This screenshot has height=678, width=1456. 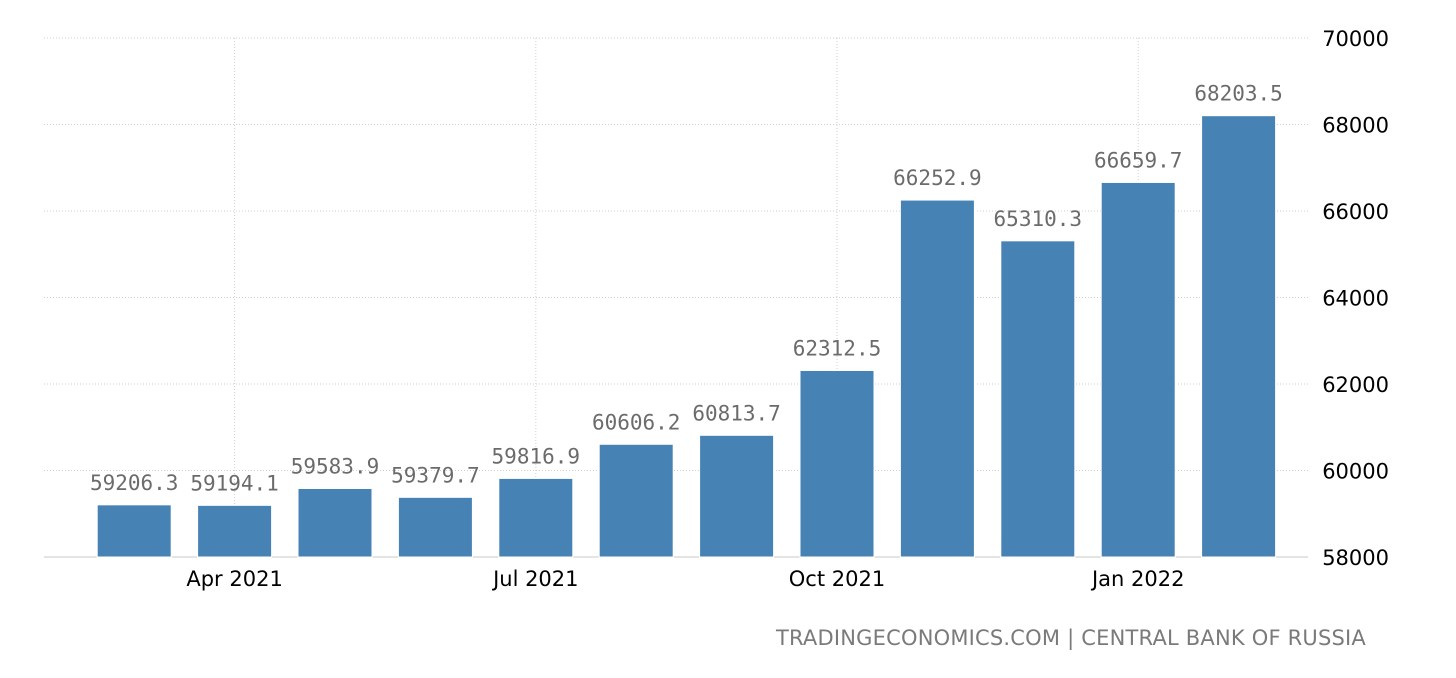 What do you see at coordinates (1355, 212) in the screenshot?
I see `y-tick-label: 66000` at bounding box center [1355, 212].